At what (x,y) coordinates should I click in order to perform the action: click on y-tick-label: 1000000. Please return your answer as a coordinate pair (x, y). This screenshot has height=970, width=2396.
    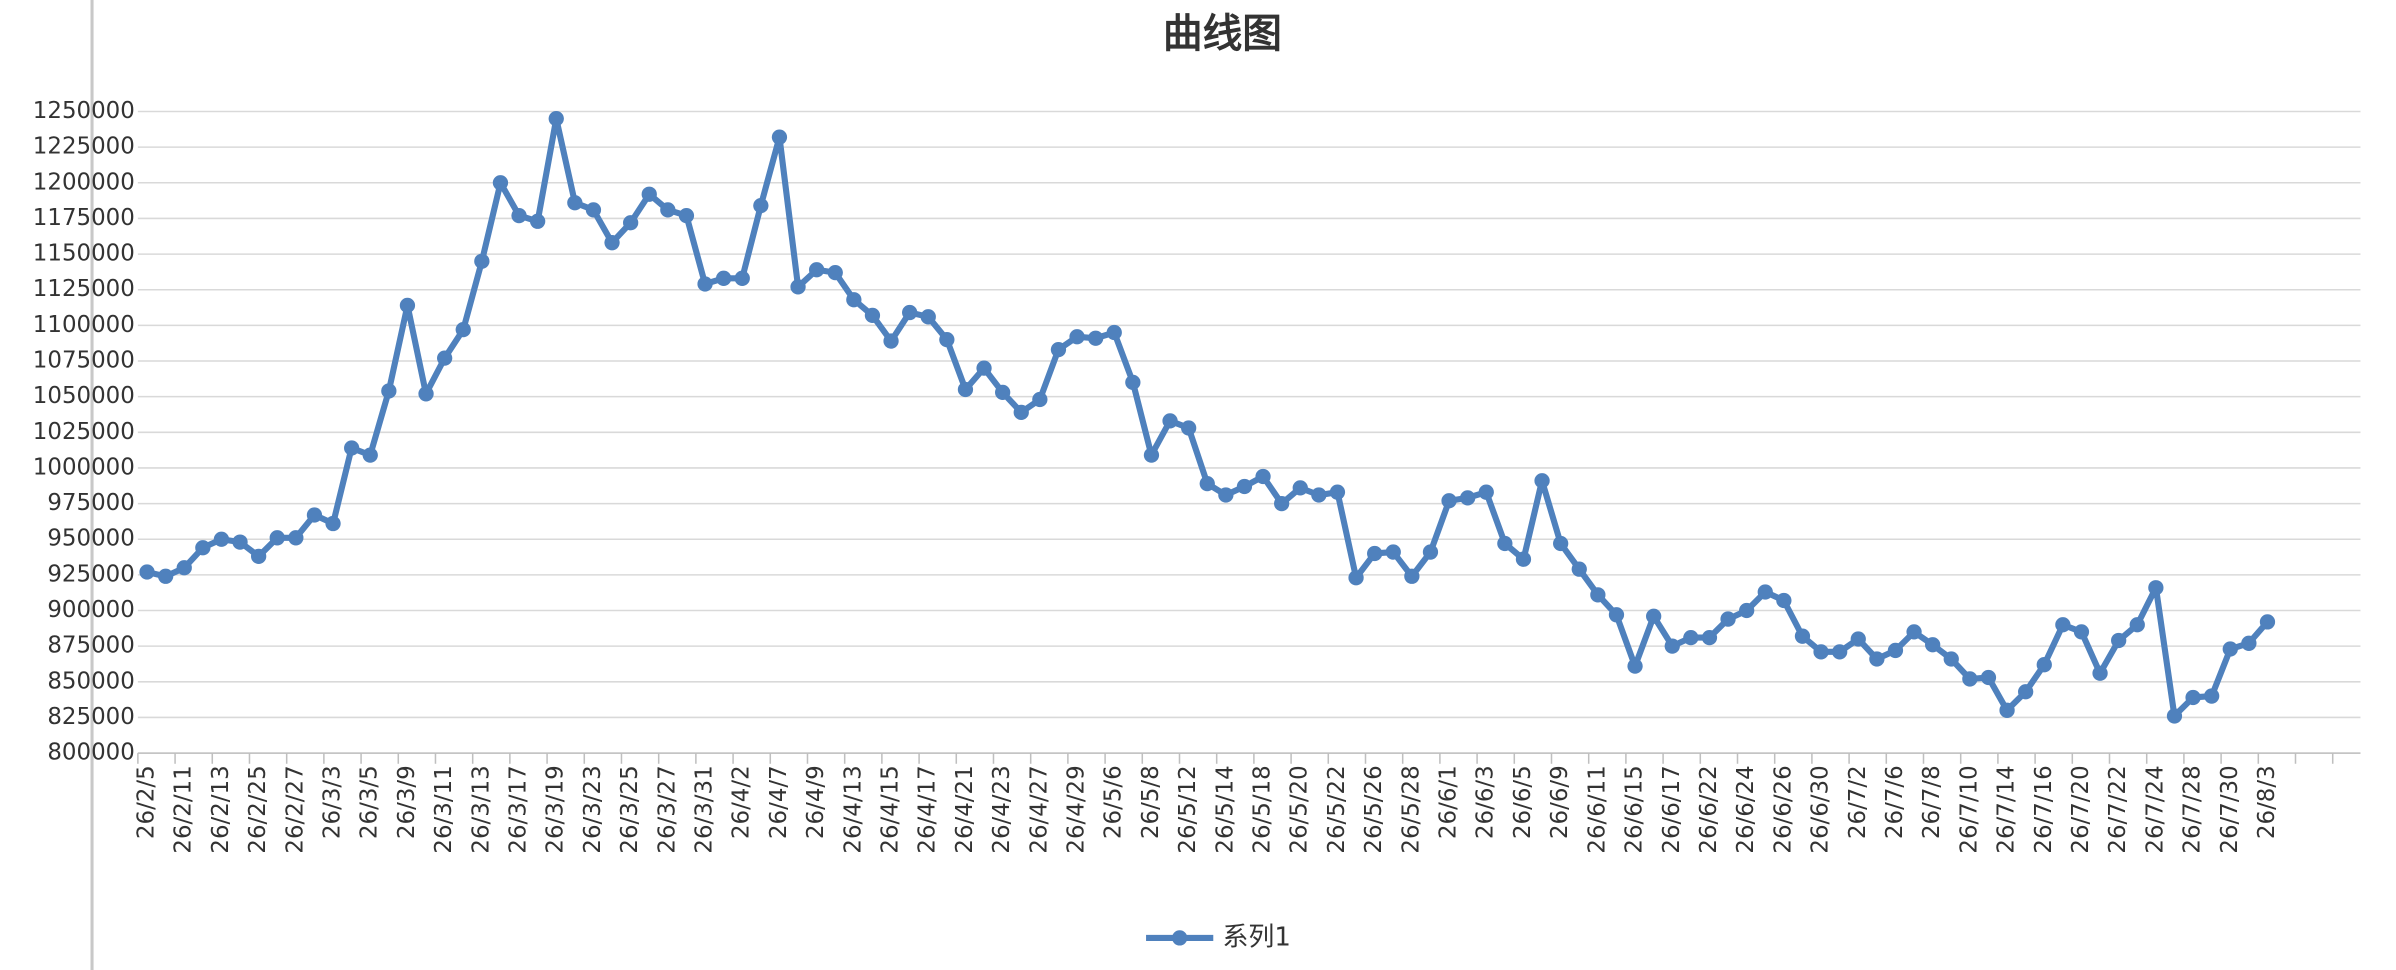
    Looking at the image, I should click on (84, 467).